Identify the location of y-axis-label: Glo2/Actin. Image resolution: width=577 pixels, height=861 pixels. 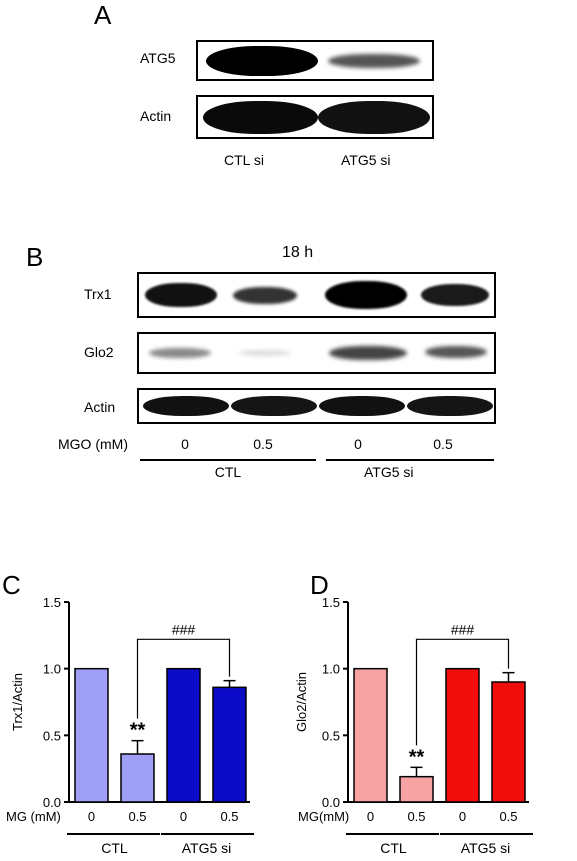
(301, 702).